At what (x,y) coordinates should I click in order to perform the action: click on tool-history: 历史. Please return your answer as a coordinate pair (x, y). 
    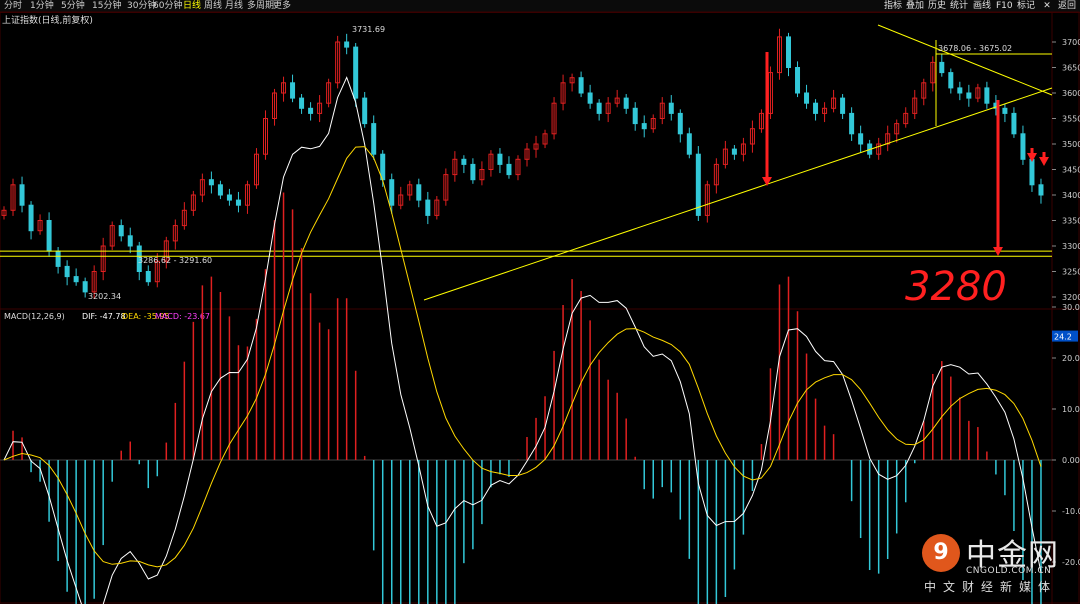
    Looking at the image, I should click on (937, 6).